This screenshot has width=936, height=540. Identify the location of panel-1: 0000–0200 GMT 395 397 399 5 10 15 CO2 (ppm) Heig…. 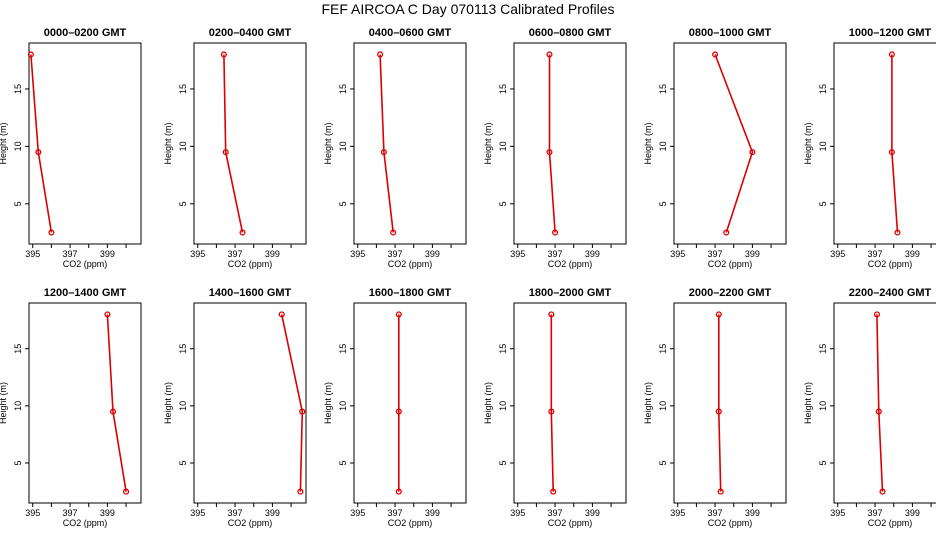
(71, 148).